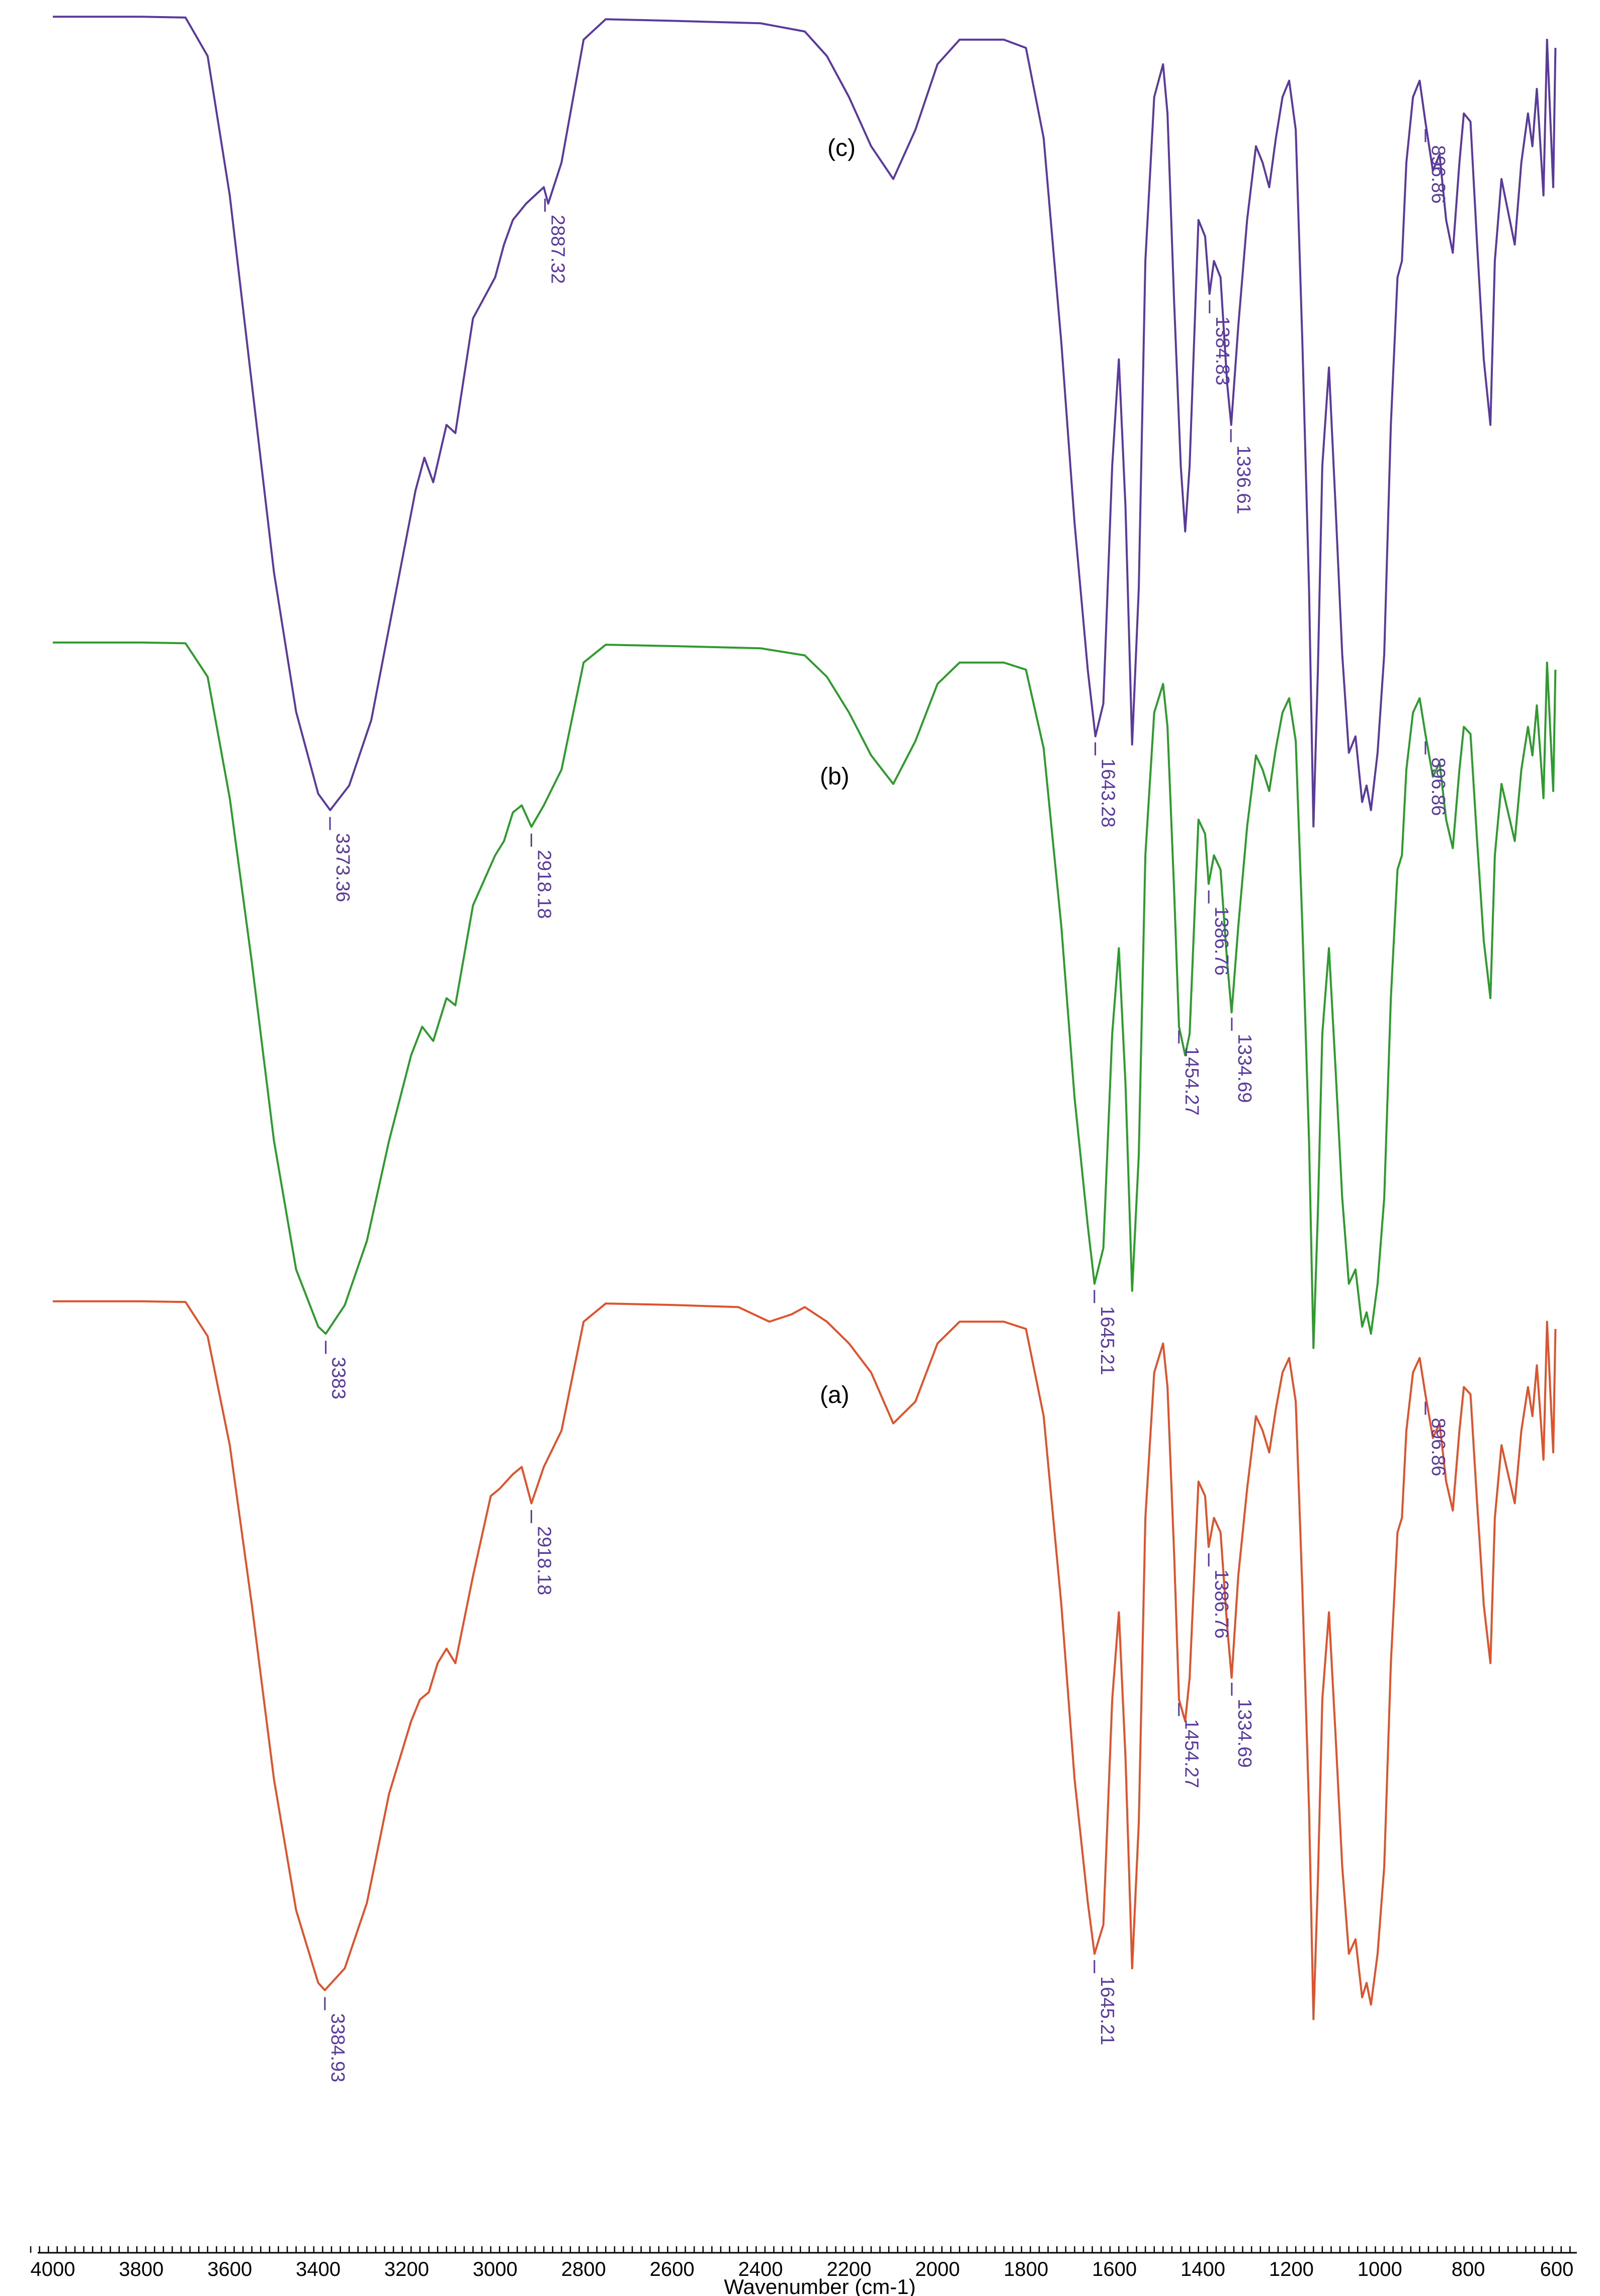 The height and width of the screenshot is (2296, 1600). I want to click on peak-label-10: 896.86, so click(1438, 787).